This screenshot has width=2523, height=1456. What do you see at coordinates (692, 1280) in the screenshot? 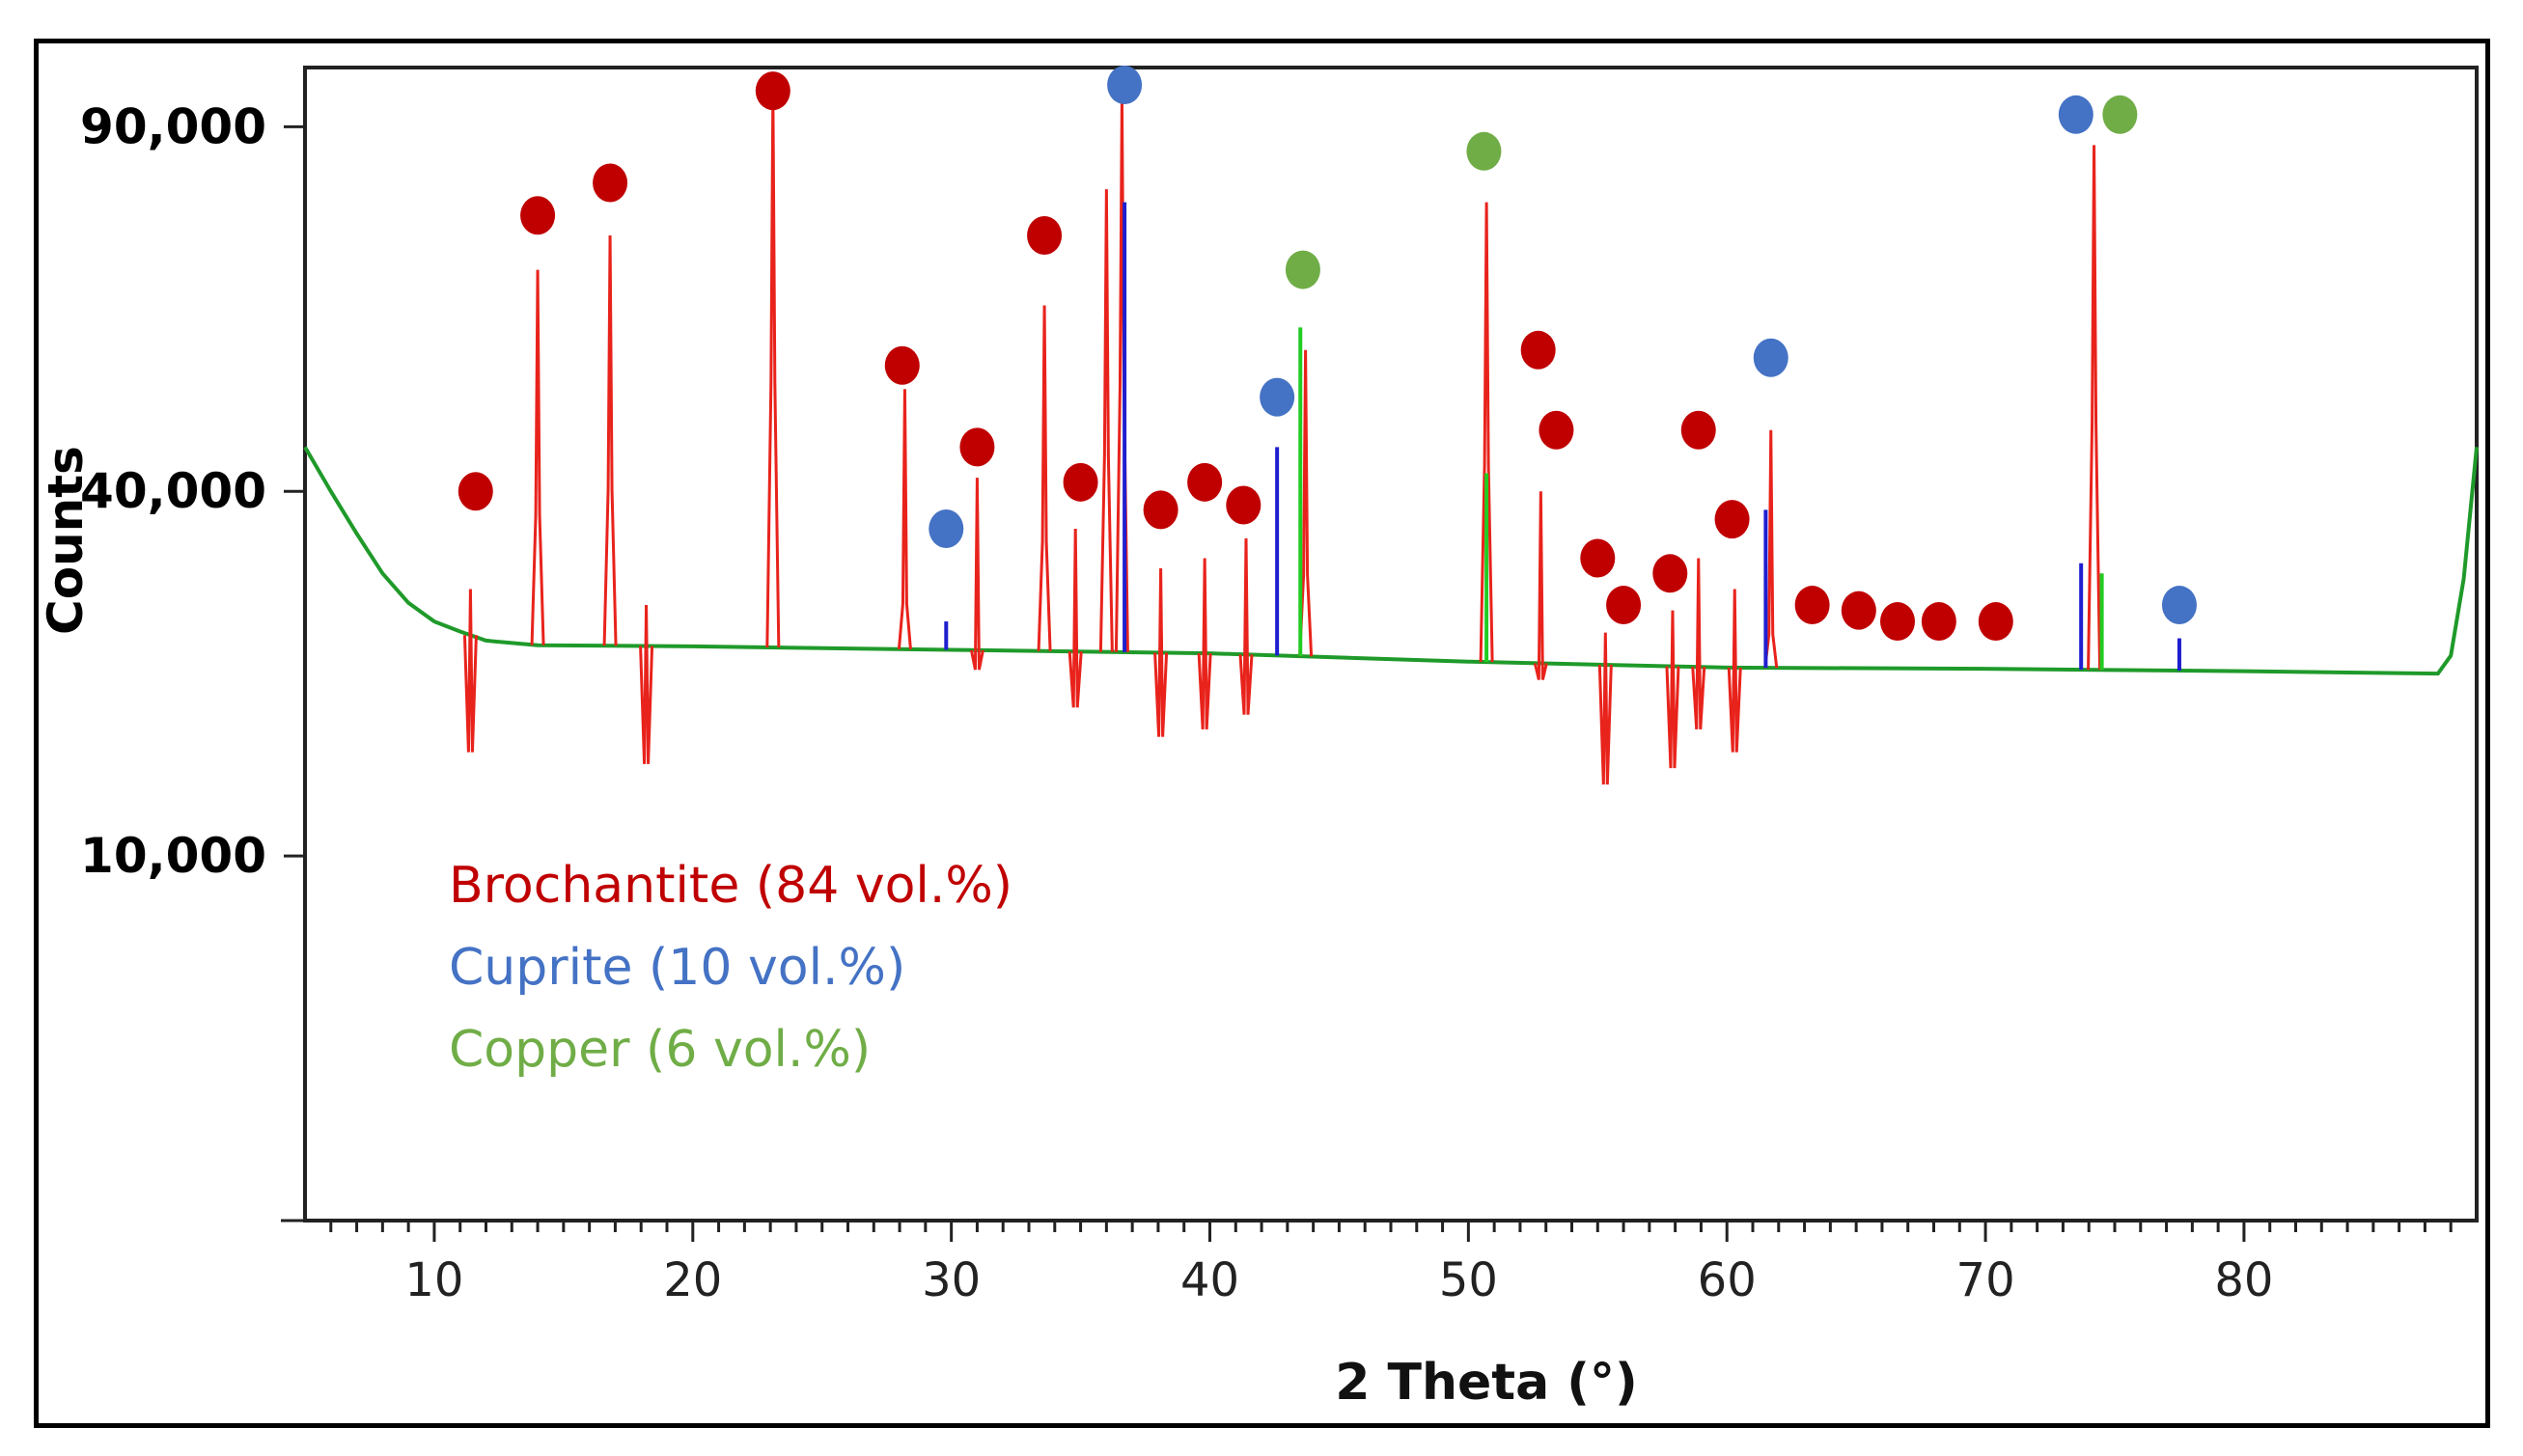
I see `x-tick-label: 20` at bounding box center [692, 1280].